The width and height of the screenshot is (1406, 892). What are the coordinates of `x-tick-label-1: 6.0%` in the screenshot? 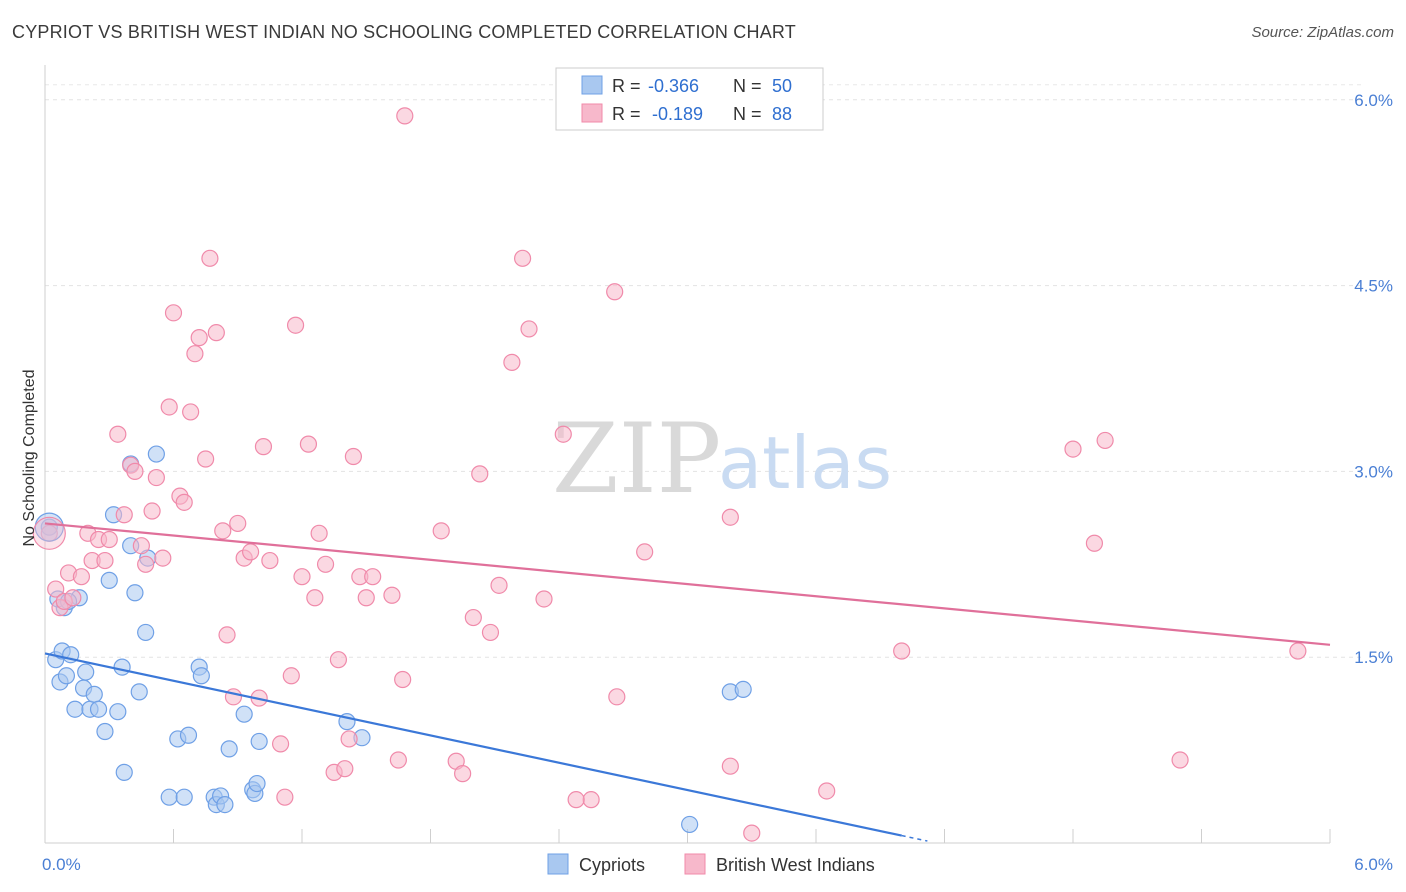 It's located at (1373, 864).